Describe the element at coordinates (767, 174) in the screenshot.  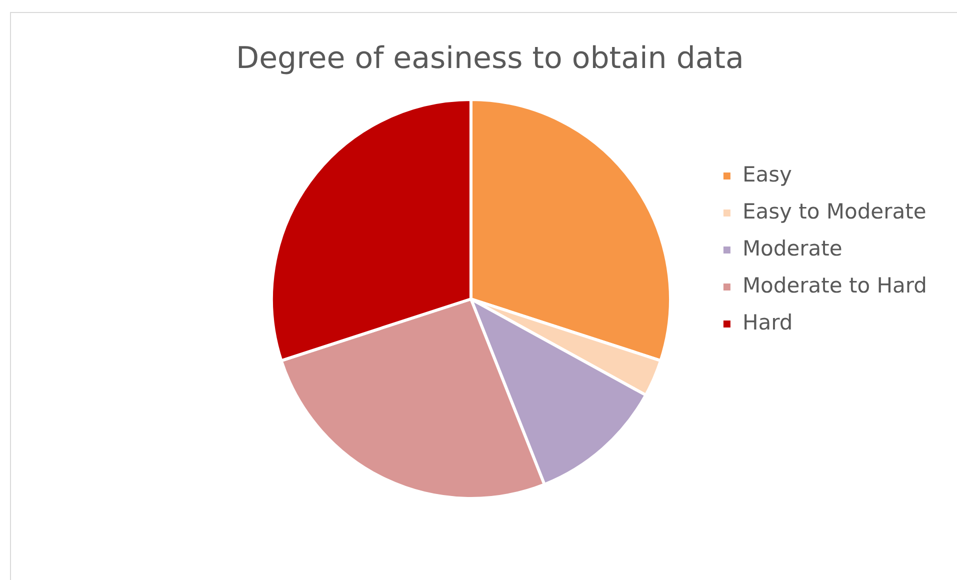
I see `legend-label: Easy` at that location.